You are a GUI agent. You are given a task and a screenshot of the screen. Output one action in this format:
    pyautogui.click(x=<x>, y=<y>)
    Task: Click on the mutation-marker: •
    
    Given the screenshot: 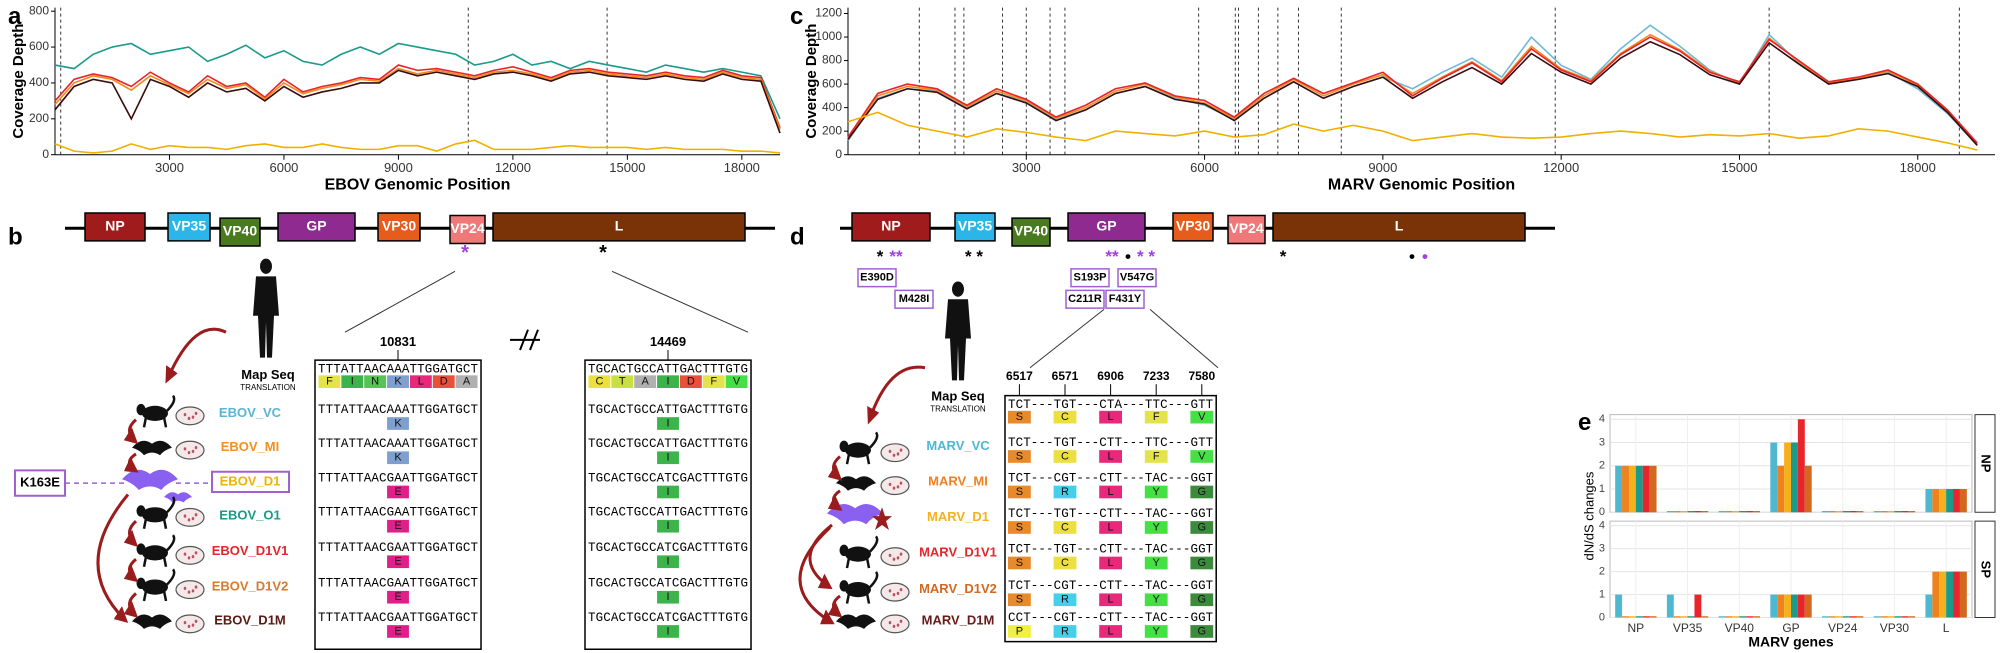 What is the action you would take?
    pyautogui.click(x=1128, y=256)
    